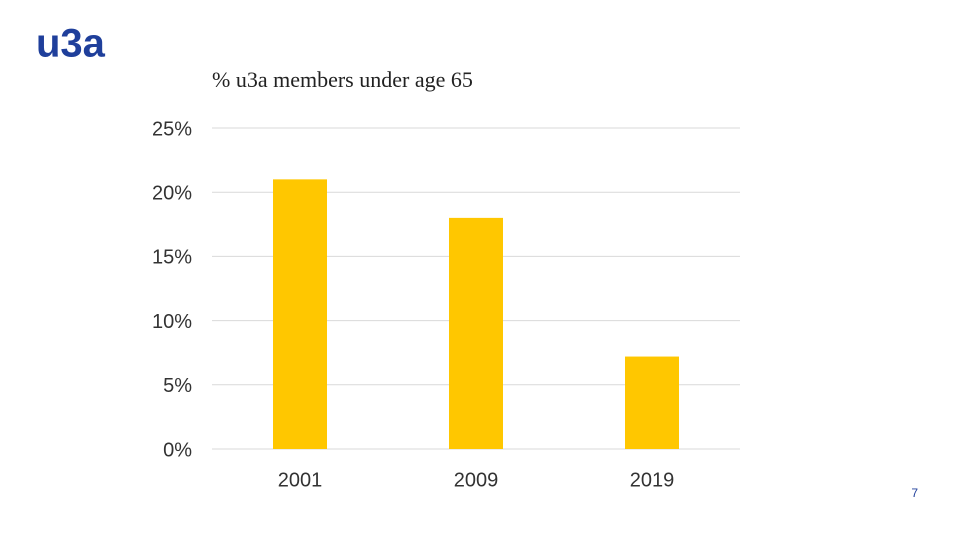 The width and height of the screenshot is (960, 540). I want to click on y-tick-label: 5%, so click(177, 386).